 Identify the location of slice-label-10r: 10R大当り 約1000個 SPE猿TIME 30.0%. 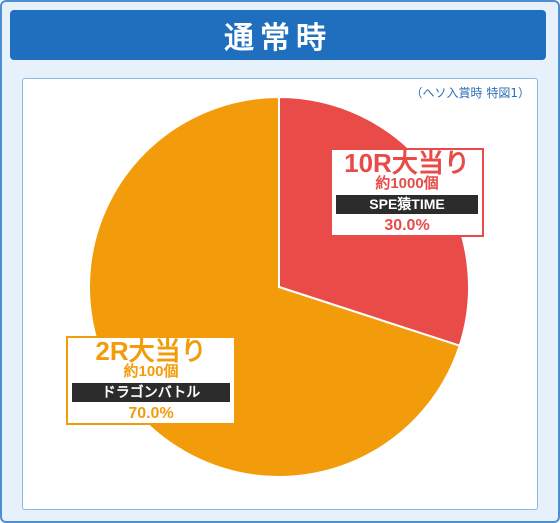
(407, 192).